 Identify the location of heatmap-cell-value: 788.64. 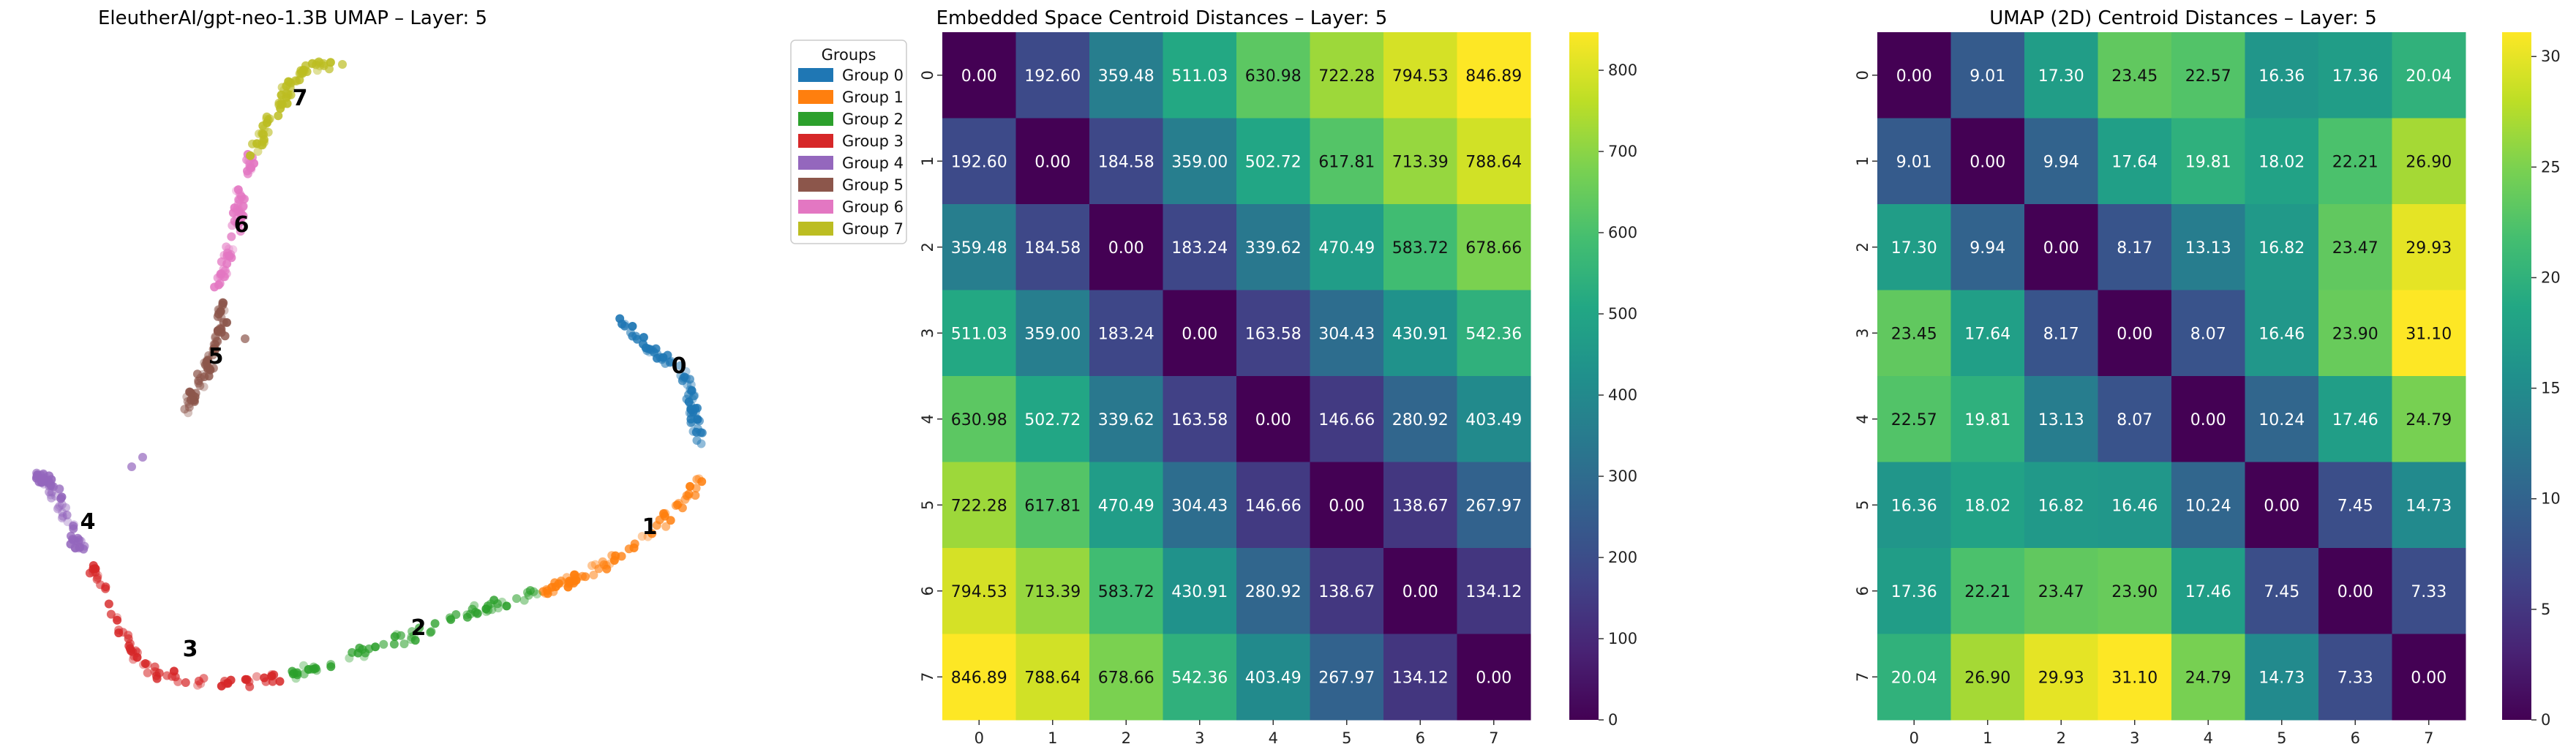
(1493, 162).